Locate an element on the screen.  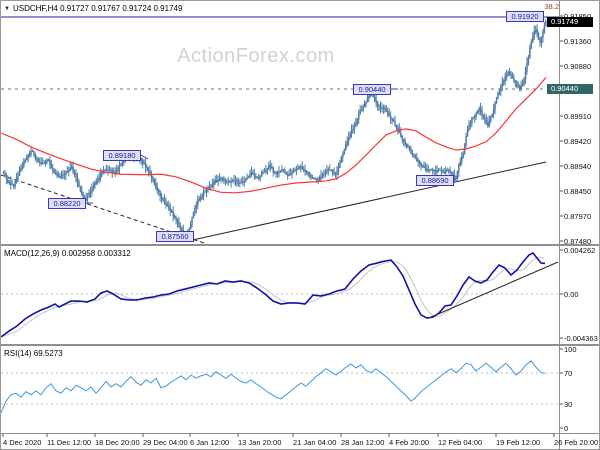
price-level-callout: 0.88690 is located at coordinates (435, 180).